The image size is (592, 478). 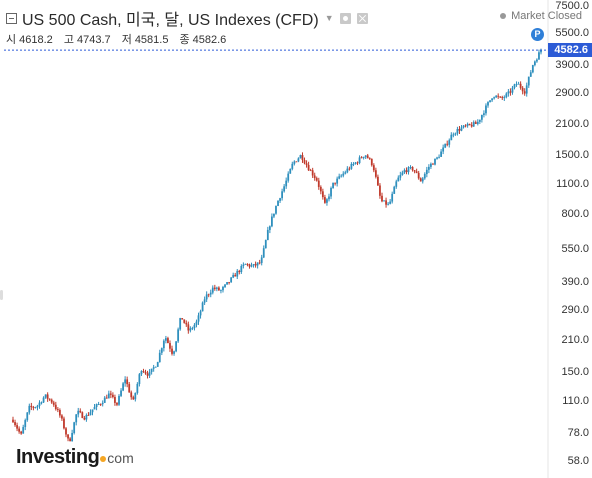 What do you see at coordinates (1, 295) in the screenshot?
I see `scroll-handle` at bounding box center [1, 295].